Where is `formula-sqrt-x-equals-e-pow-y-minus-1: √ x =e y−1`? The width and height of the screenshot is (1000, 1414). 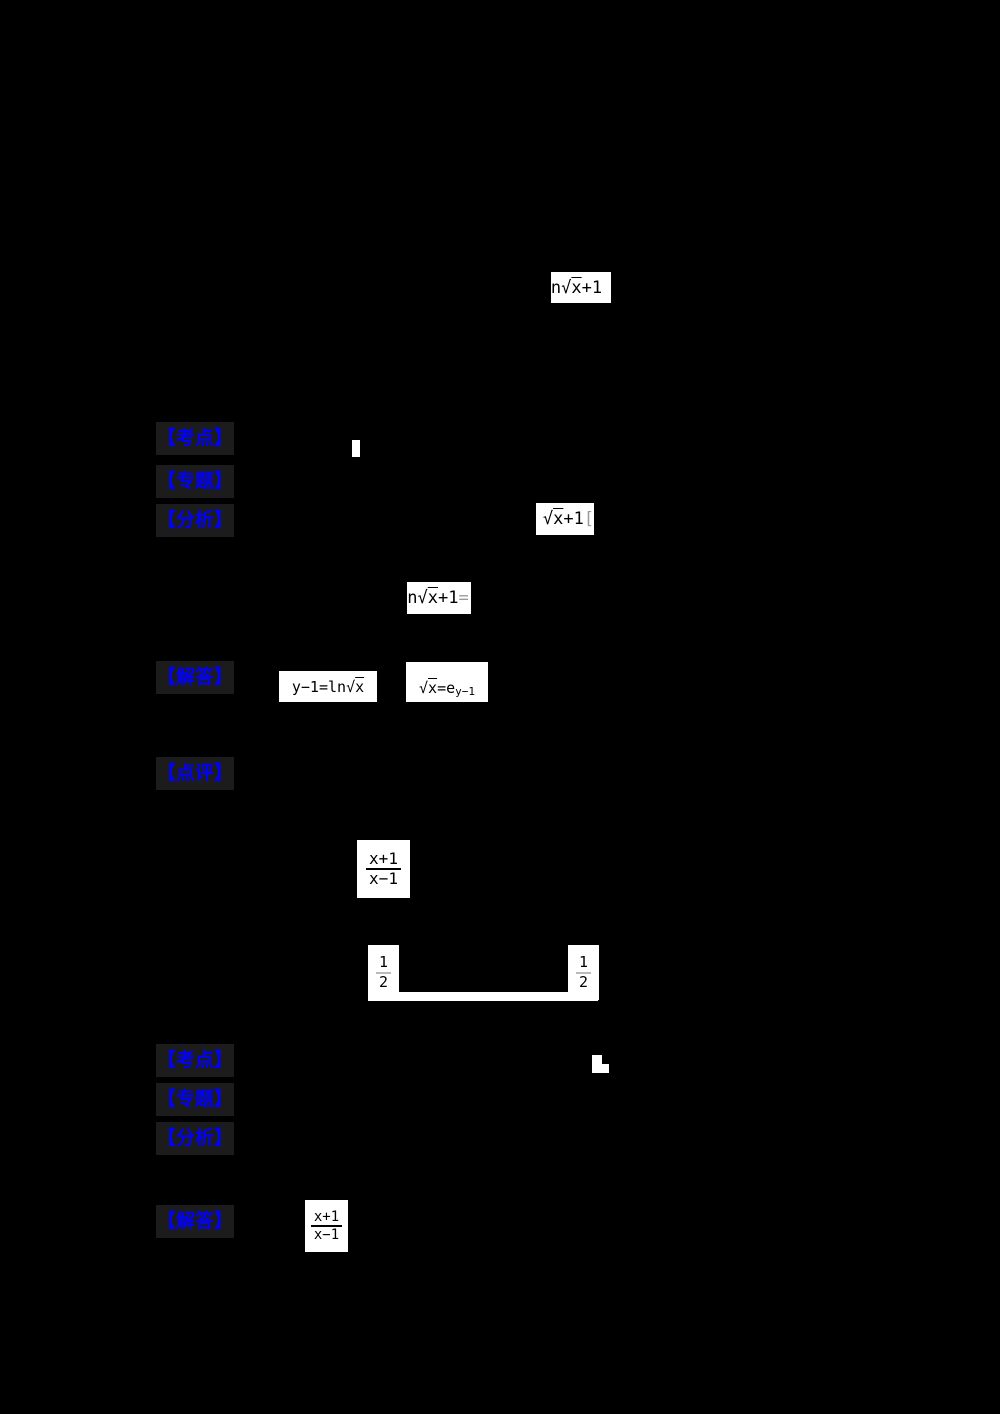 formula-sqrt-x-equals-e-pow-y-minus-1: √ x =e y−1 is located at coordinates (447, 682).